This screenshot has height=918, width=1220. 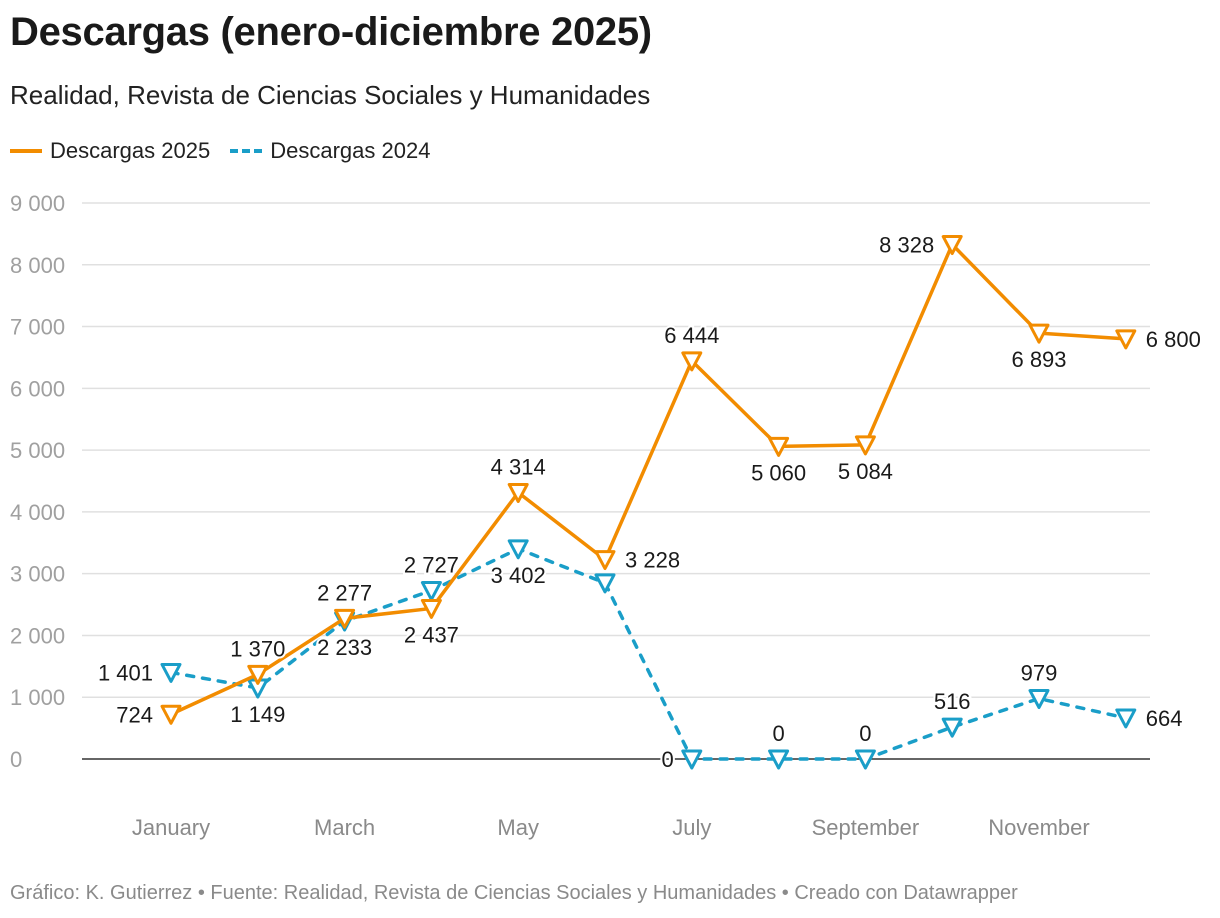 I want to click on marker-2025-december, so click(x=1126, y=339).